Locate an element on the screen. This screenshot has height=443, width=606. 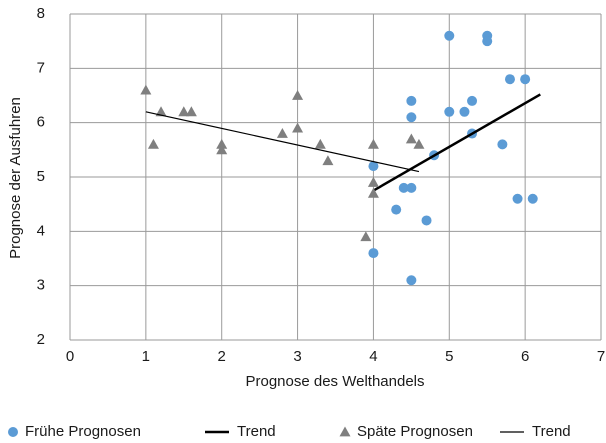
y-axis-label: Prognose der Ausfuhren is located at coordinates (15, 178).